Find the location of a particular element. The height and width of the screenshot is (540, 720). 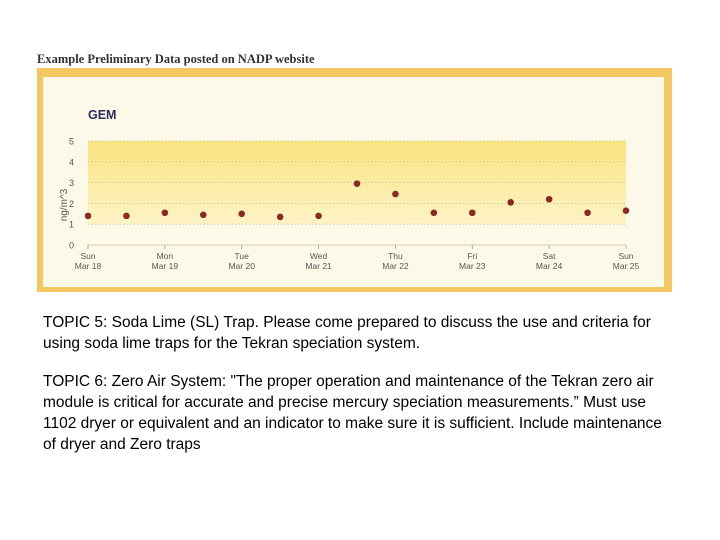

topic-6-title: : Zero Air System is located at coordinates (162, 381).